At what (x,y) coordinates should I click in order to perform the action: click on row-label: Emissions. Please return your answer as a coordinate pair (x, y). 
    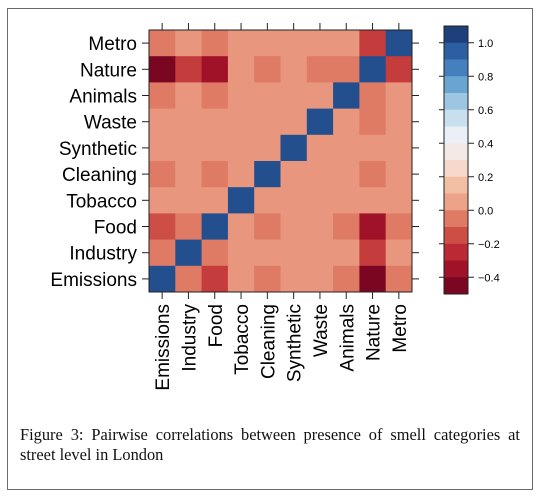
    Looking at the image, I should click on (93, 280).